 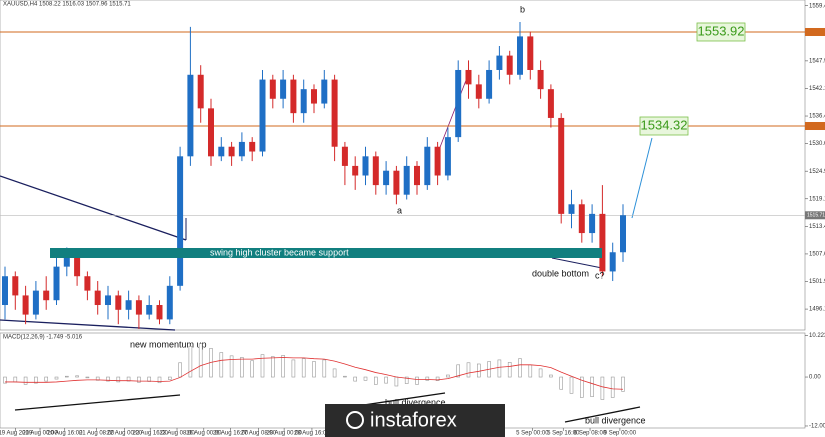 I want to click on x-tick-label: 5 Sep 00:00, so click(x=532, y=434).